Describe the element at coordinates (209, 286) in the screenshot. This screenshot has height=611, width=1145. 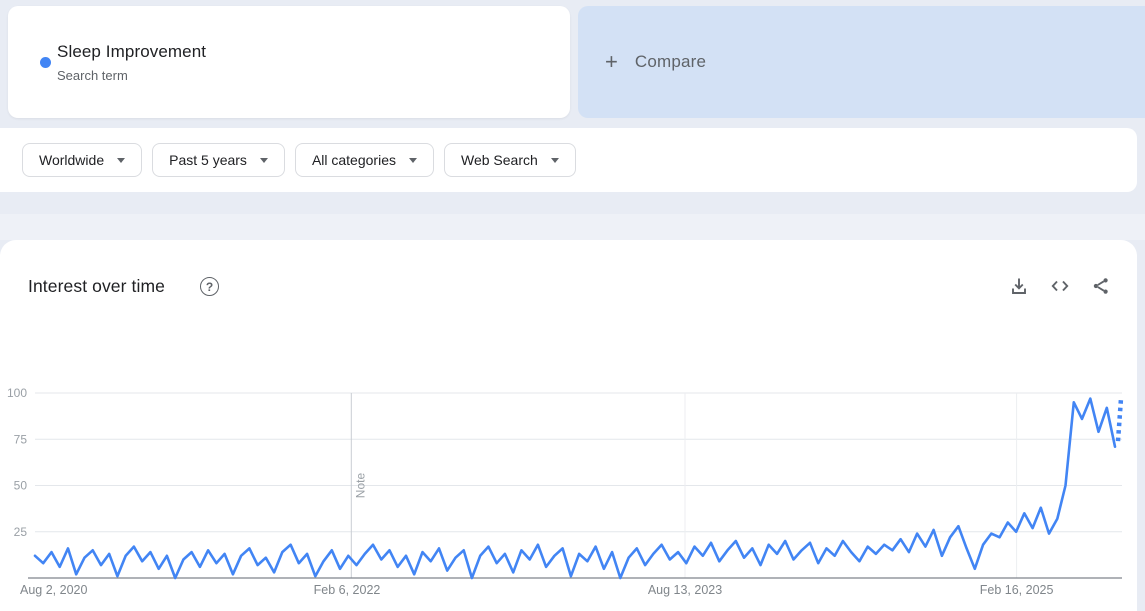
I see `help-icon: ?` at that location.